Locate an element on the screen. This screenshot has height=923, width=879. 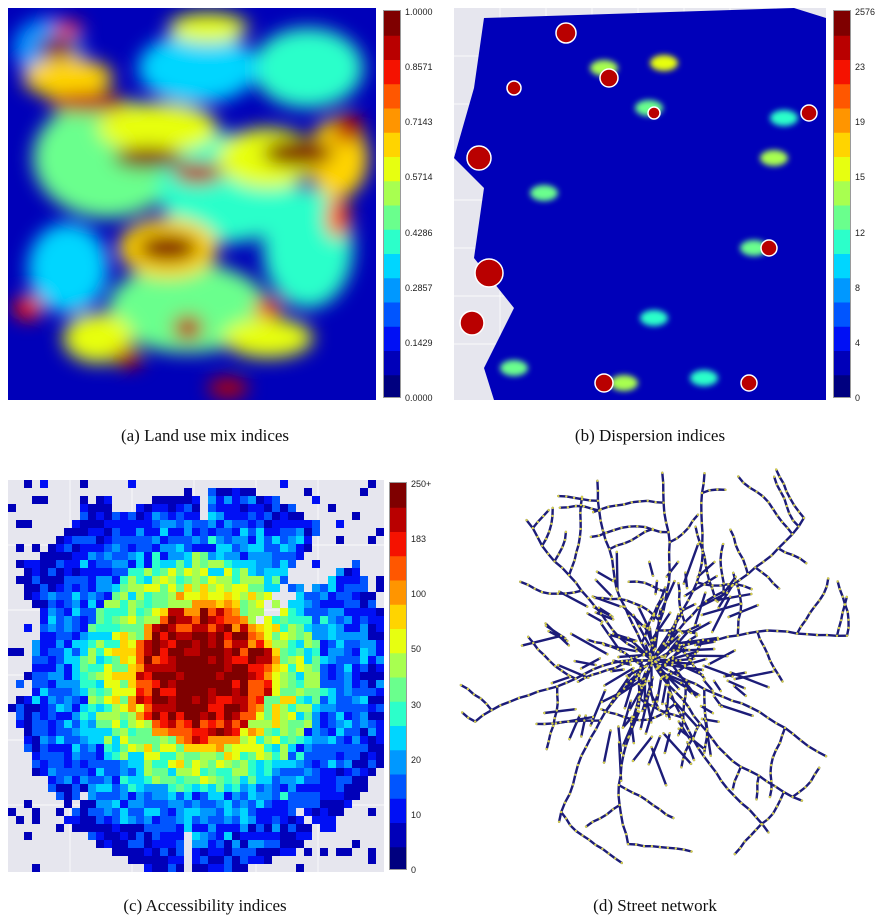
colorbar-tick-label: 30 is located at coordinates (416, 704).